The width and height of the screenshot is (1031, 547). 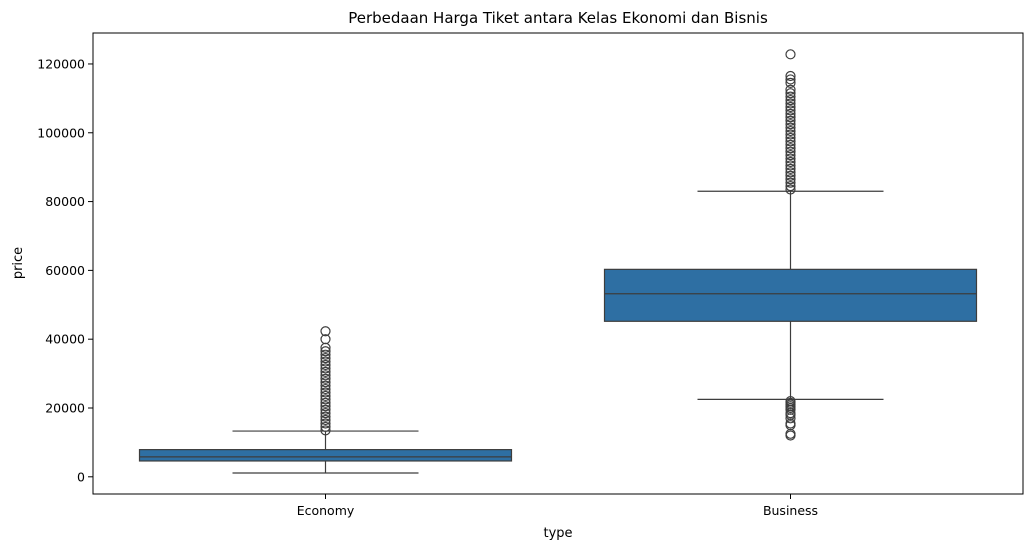 What do you see at coordinates (326, 510) in the screenshot?
I see `x-tick-label-economy: Economy` at bounding box center [326, 510].